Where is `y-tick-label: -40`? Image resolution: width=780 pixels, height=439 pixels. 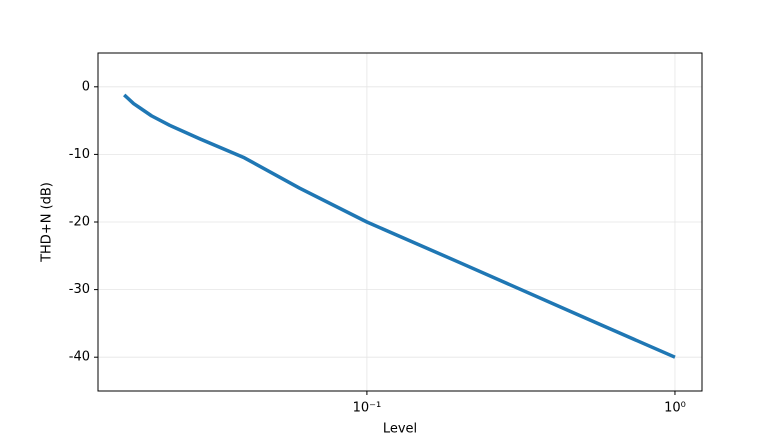 y-tick-label: -40 is located at coordinates (79, 357).